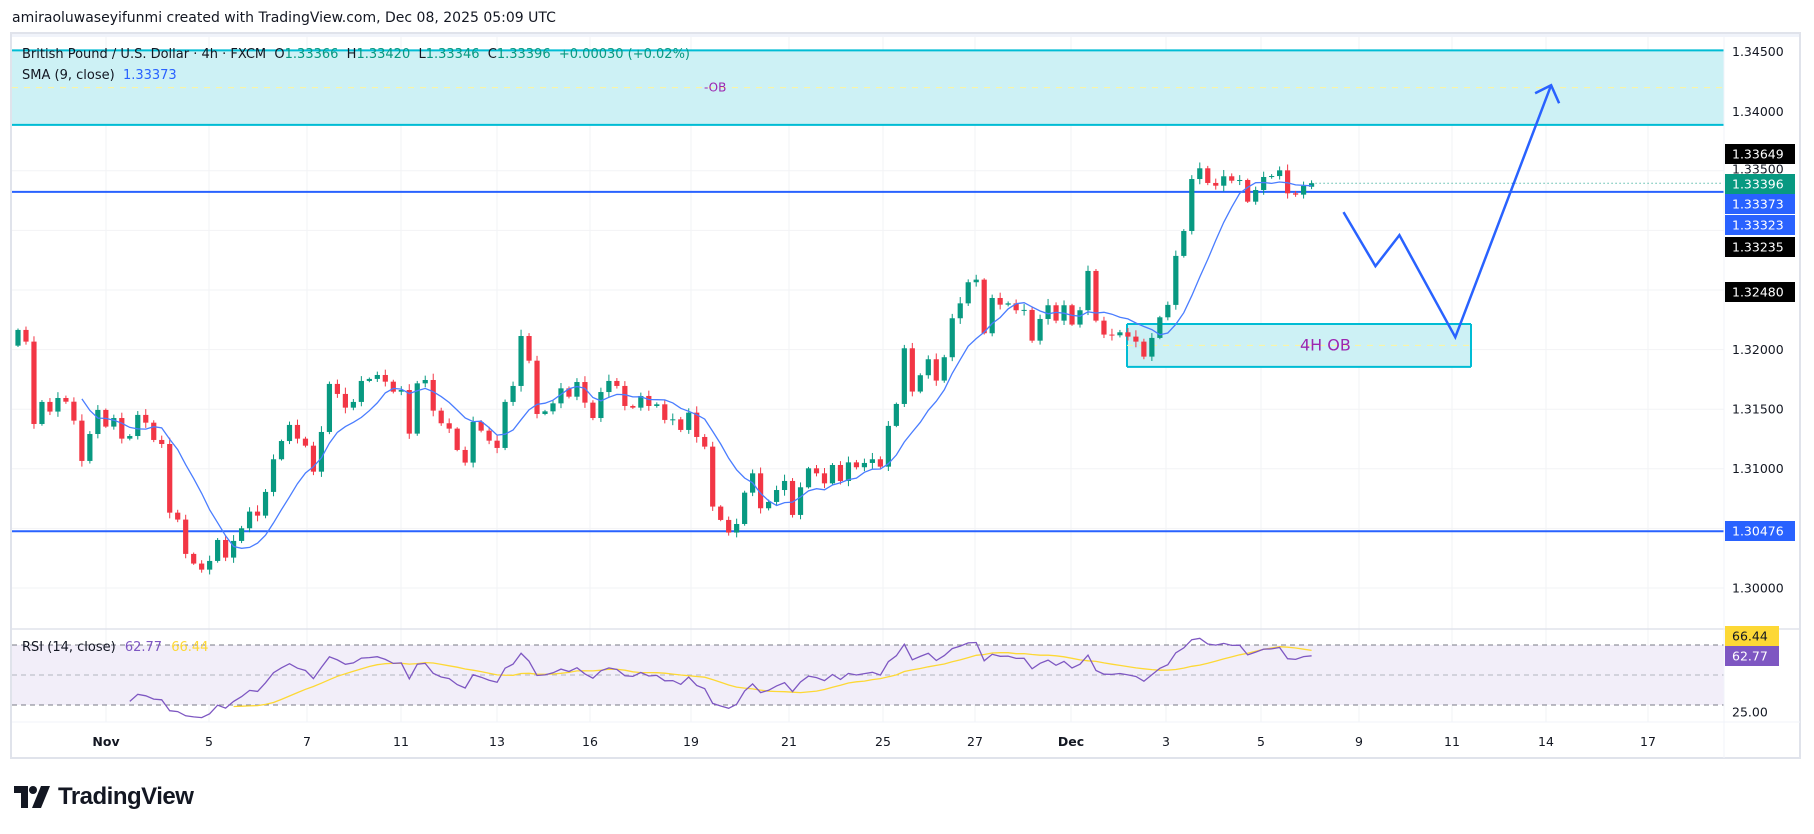 The image size is (1814, 834). What do you see at coordinates (874, 741) in the screenshot?
I see `time-axis: Nov 5 7 11 13 16 19 21 25 27 Dec 3 5 9 11 14 17` at bounding box center [874, 741].